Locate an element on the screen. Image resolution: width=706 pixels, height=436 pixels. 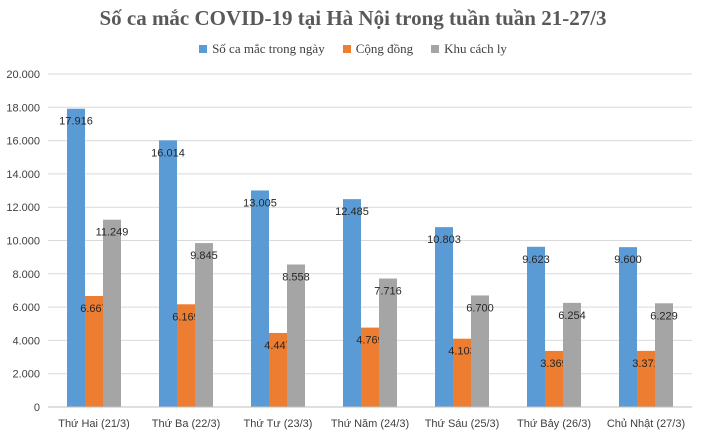
legend-item-community: Cộng đồng is located at coordinates (378, 49).